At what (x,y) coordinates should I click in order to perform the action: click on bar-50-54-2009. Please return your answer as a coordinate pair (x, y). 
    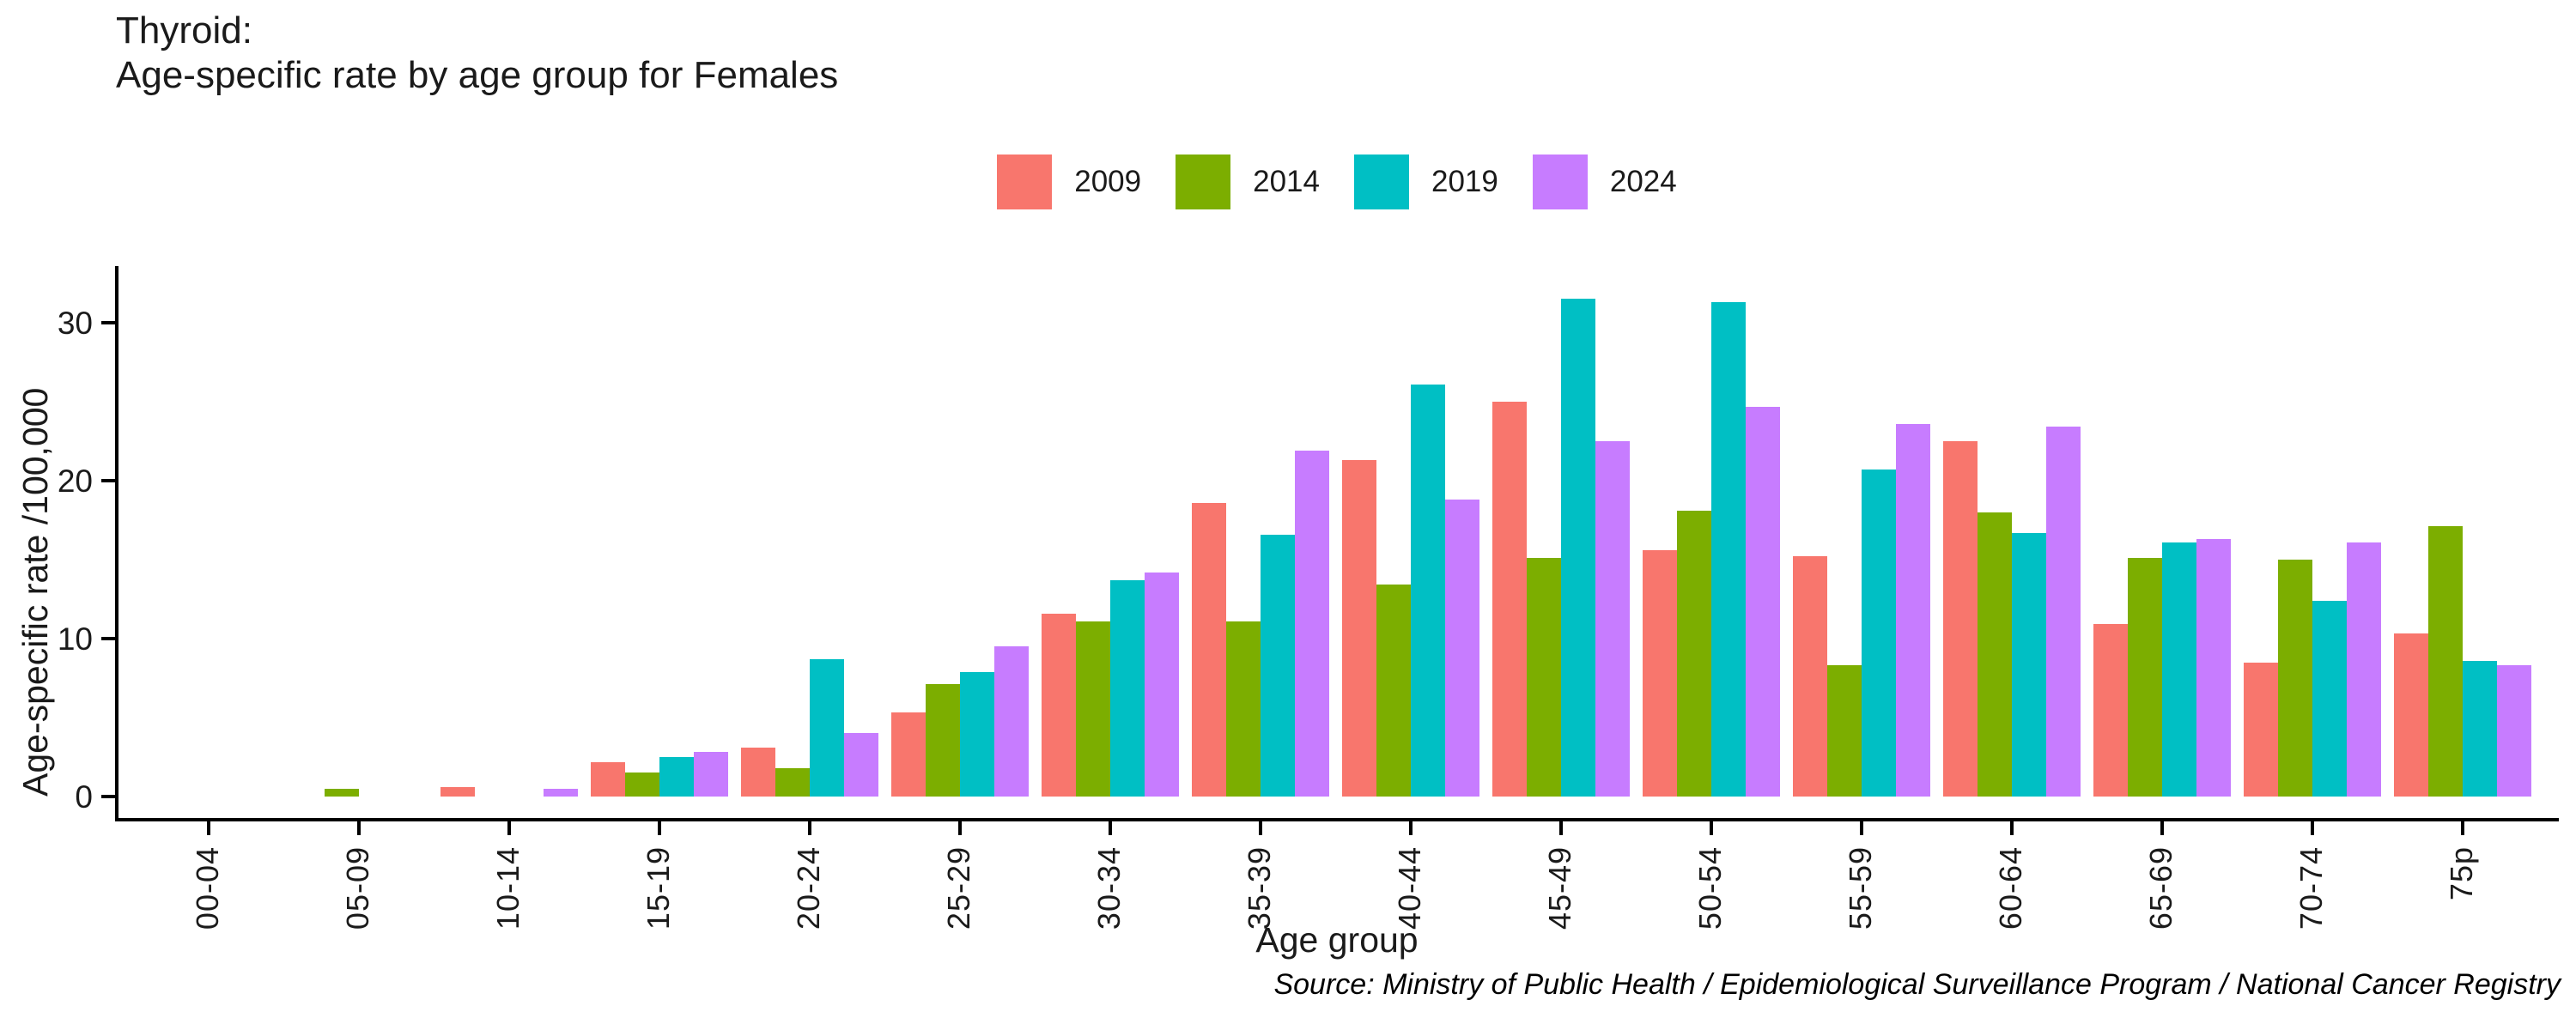
    Looking at the image, I should click on (1660, 673).